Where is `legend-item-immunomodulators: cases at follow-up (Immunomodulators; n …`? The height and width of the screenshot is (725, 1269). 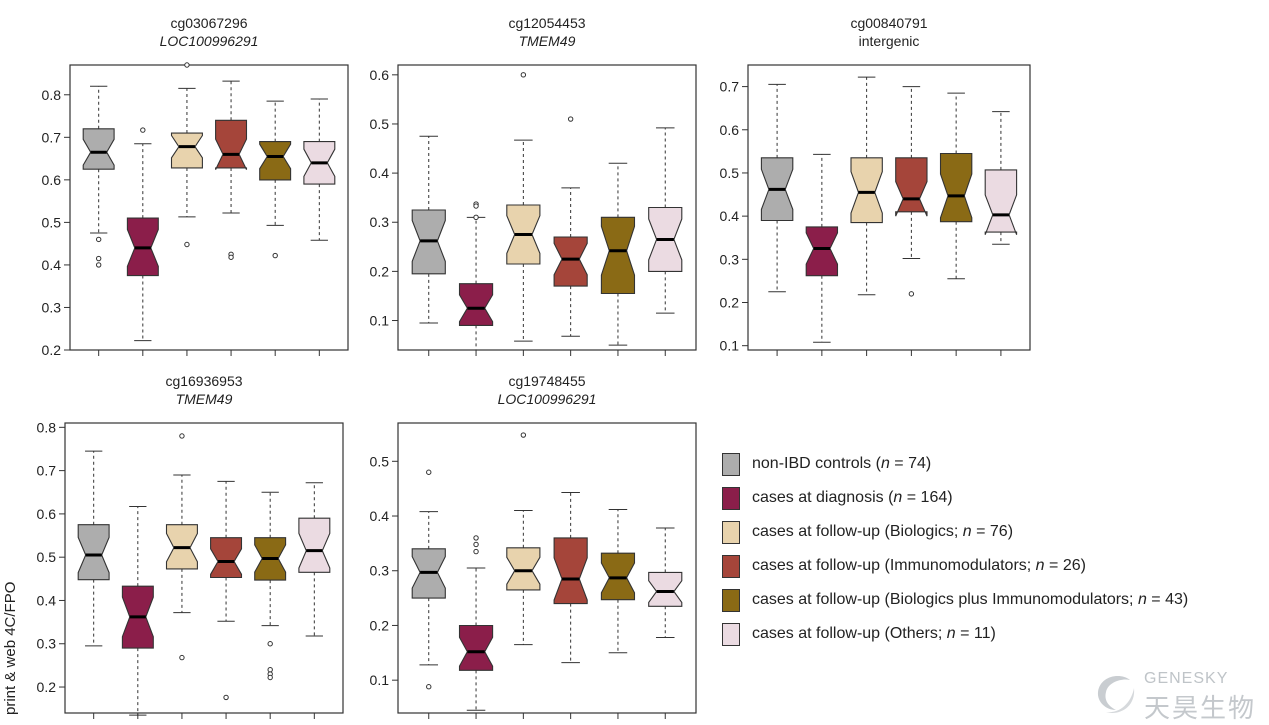
legend-item-immunomodulators: cases at follow-up (Immunomodulators; n … is located at coordinates (992, 566).